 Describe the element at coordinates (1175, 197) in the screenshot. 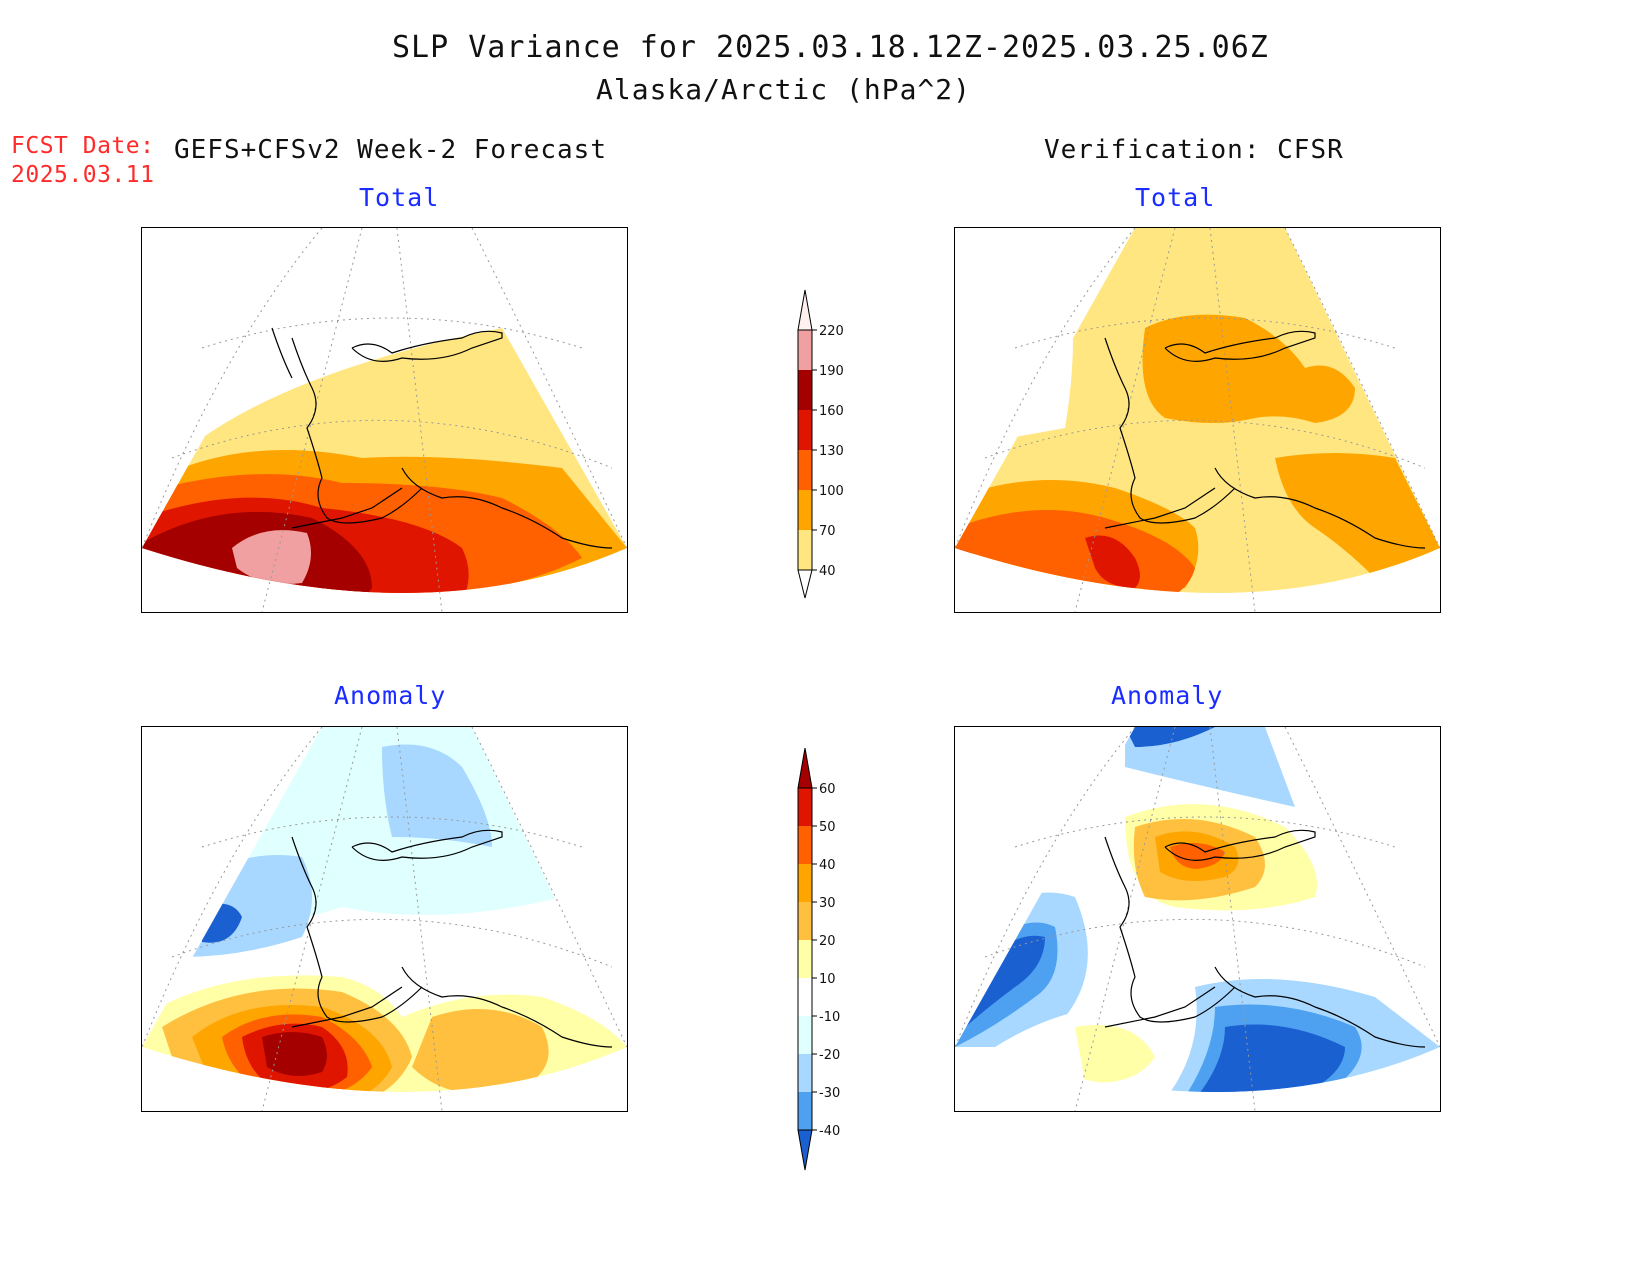

I see `panel-title-verification-total: Total` at that location.